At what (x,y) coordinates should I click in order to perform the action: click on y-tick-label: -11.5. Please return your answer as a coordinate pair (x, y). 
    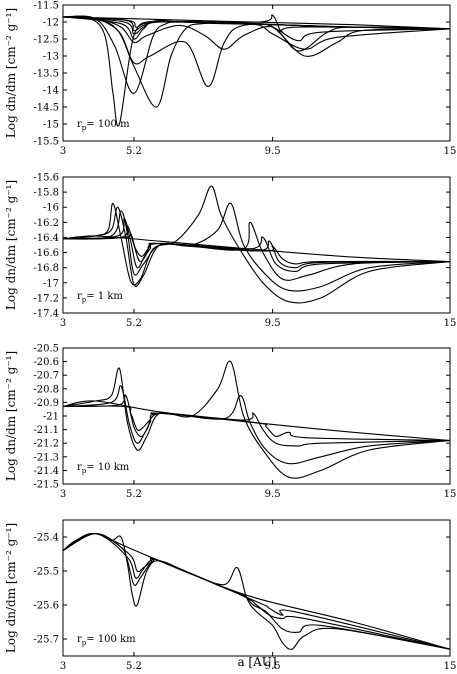
    Looking at the image, I should click on (46, 6).